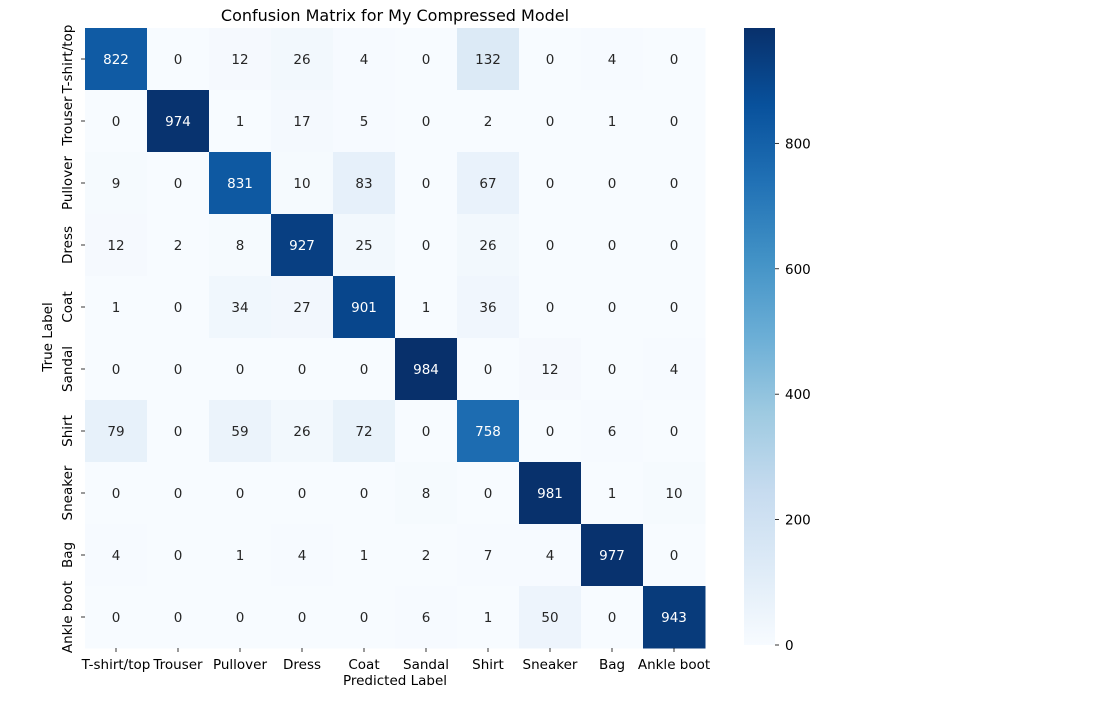 Image resolution: width=1116 pixels, height=702 pixels. Describe the element at coordinates (240, 246) in the screenshot. I see `cell-value-label: 8` at that location.